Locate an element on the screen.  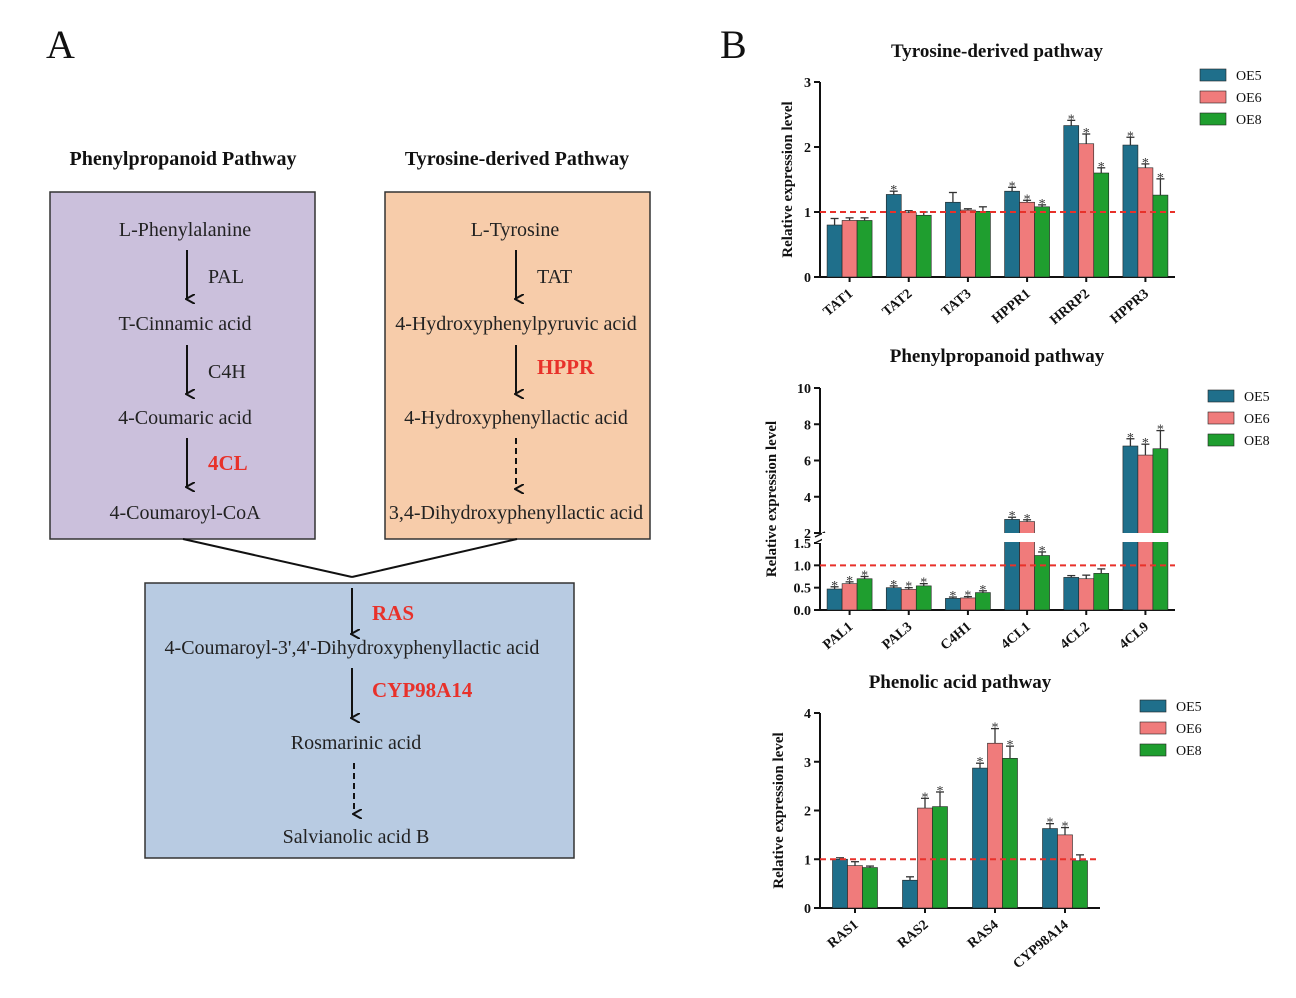
x-tick-label: HRRP2 is located at coordinates (1069, 307).